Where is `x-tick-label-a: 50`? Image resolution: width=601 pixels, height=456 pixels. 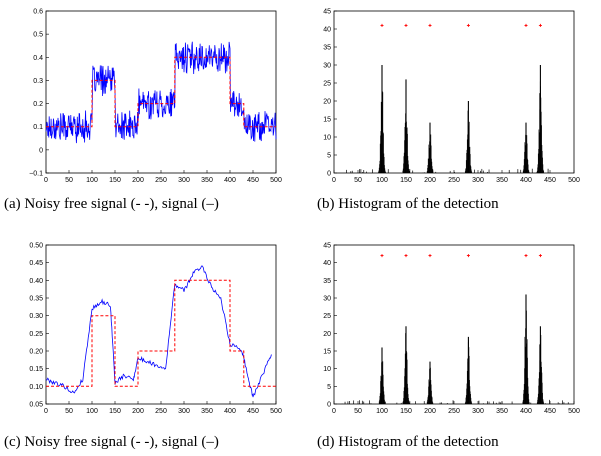 x-tick-label-a: 50 is located at coordinates (69, 180).